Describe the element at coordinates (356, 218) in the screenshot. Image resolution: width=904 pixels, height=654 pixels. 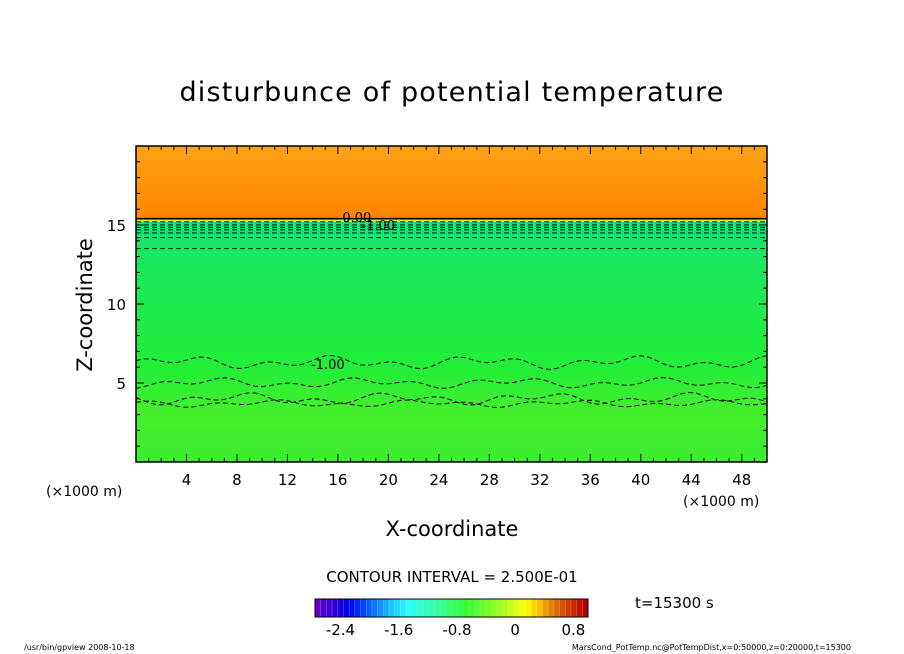
I see `contour-label: 0.00` at that location.